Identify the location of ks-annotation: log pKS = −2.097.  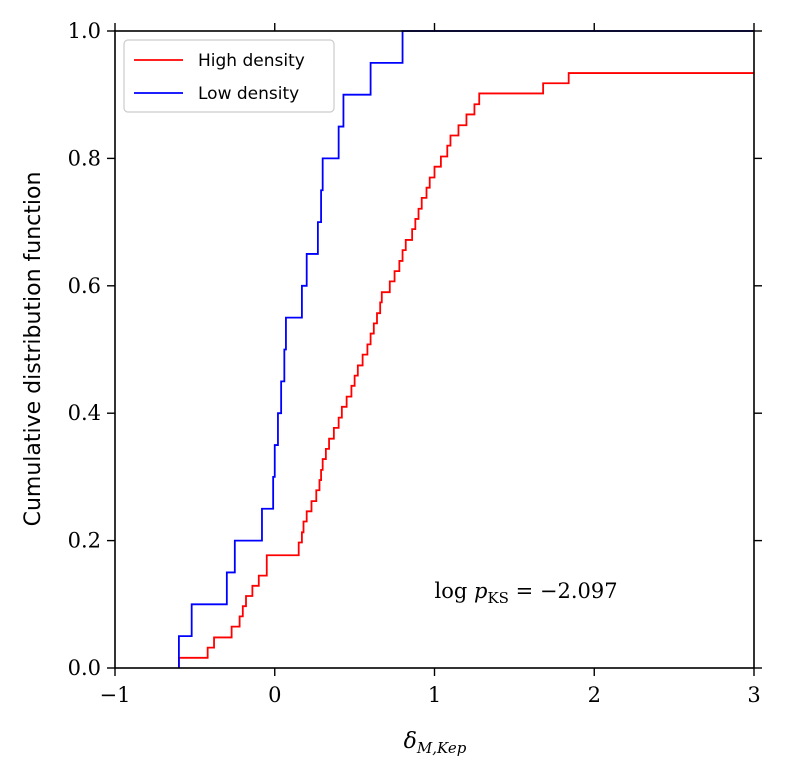
(526, 593).